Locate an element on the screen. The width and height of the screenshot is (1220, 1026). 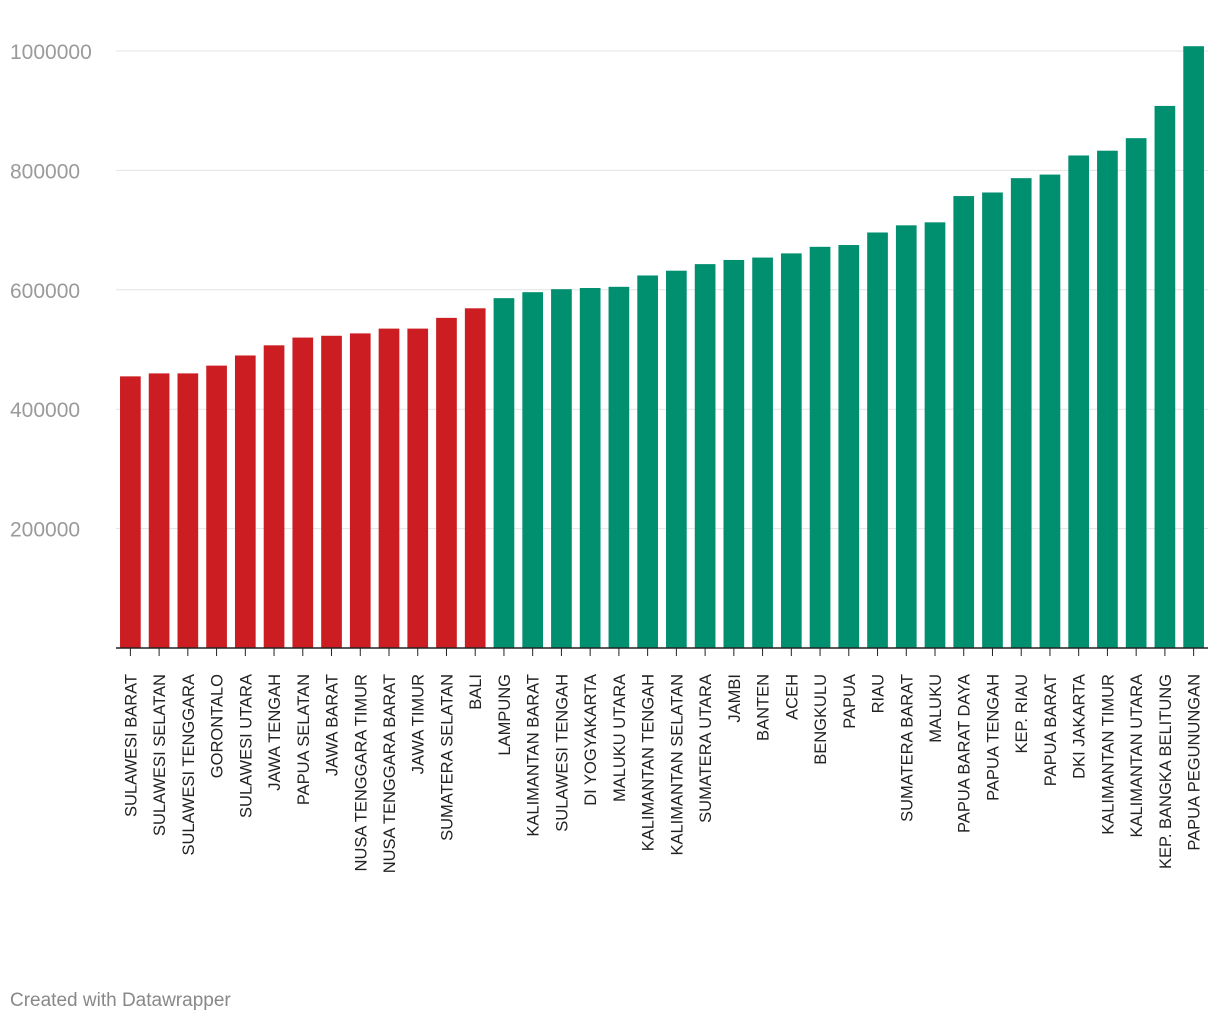
x-tick-label: KEP. RIAU is located at coordinates (1022, 713).